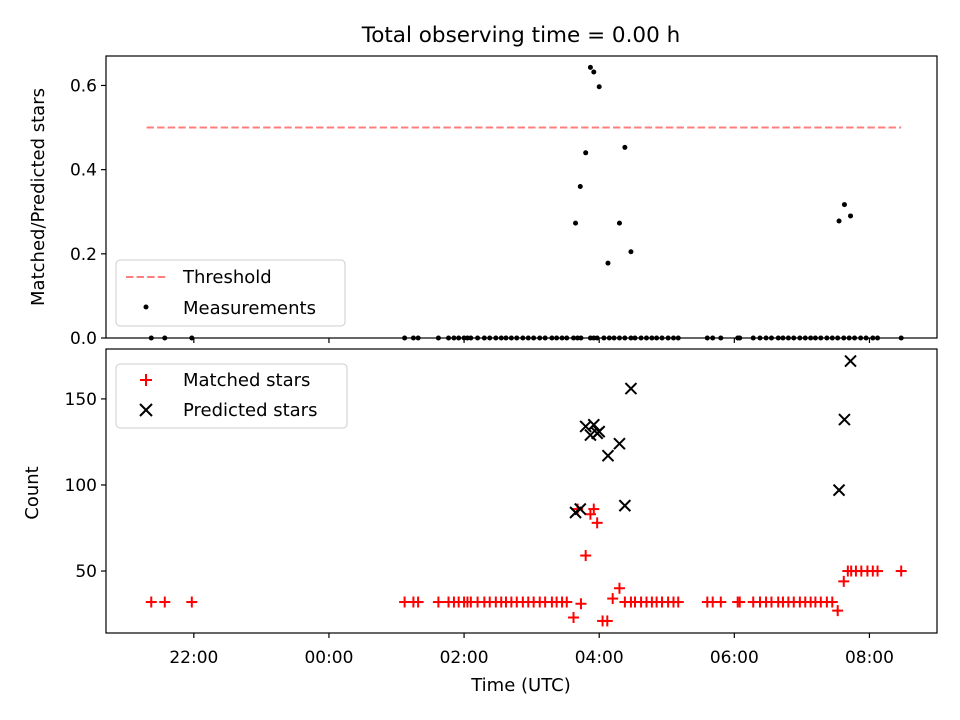  What do you see at coordinates (83, 339) in the screenshot?
I see `top-y-tick-label: 0.0` at bounding box center [83, 339].